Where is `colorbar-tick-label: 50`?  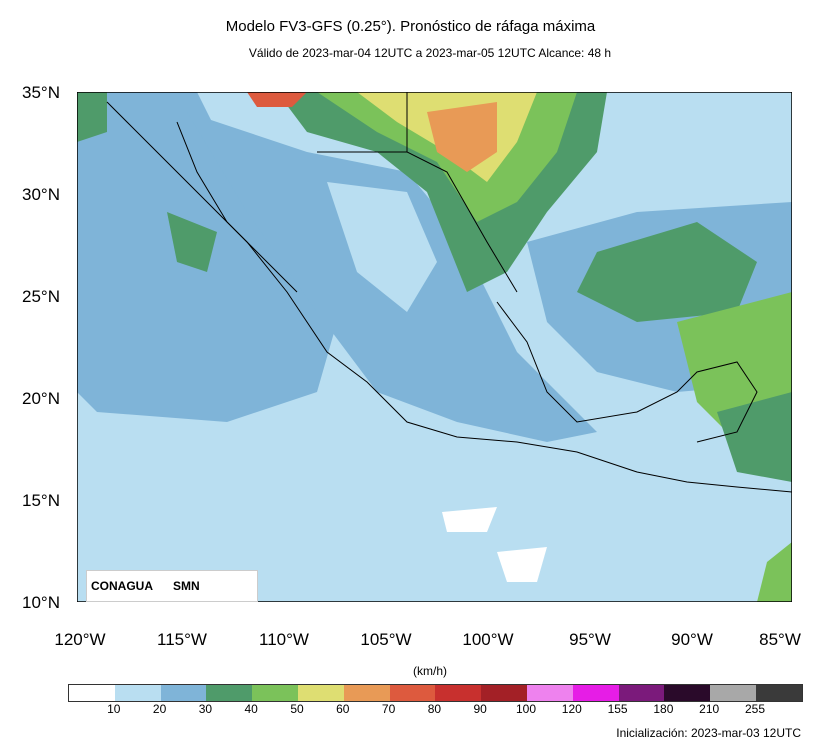
colorbar-tick-label: 50 is located at coordinates (297, 709).